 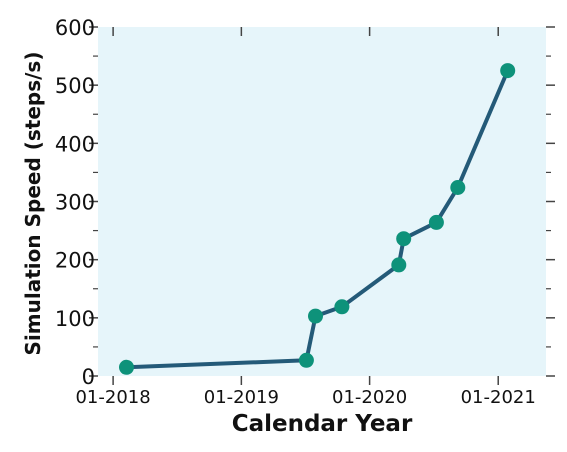 What do you see at coordinates (112, 397) in the screenshot?
I see `x-tick-label: 01-2018` at bounding box center [112, 397].